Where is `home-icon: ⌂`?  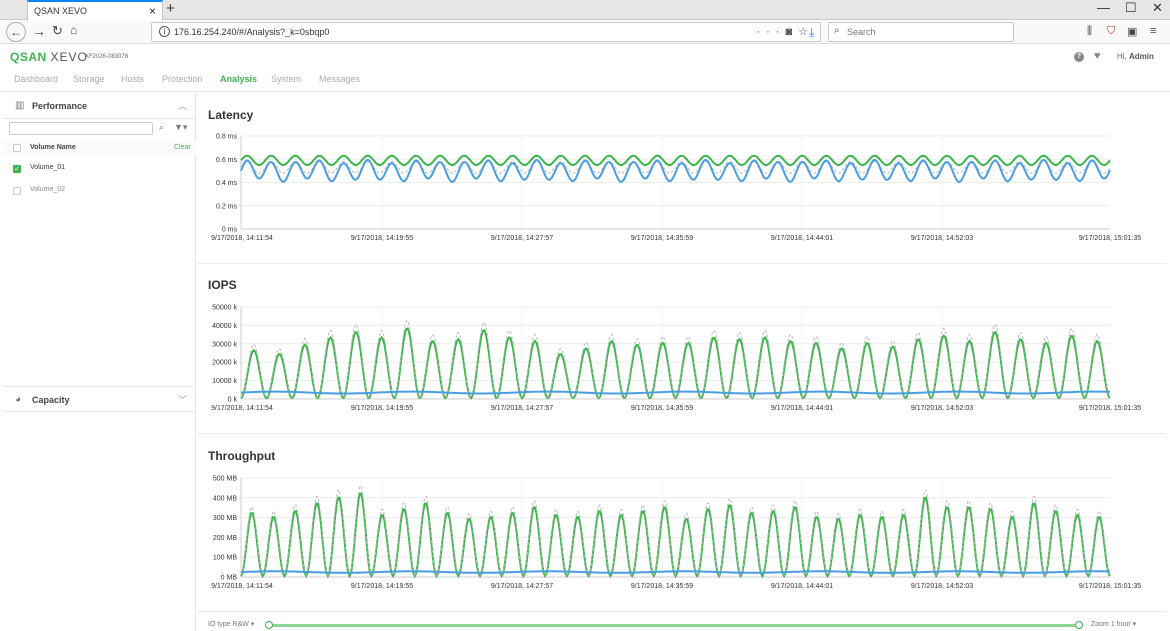 home-icon: ⌂ is located at coordinates (74, 30).